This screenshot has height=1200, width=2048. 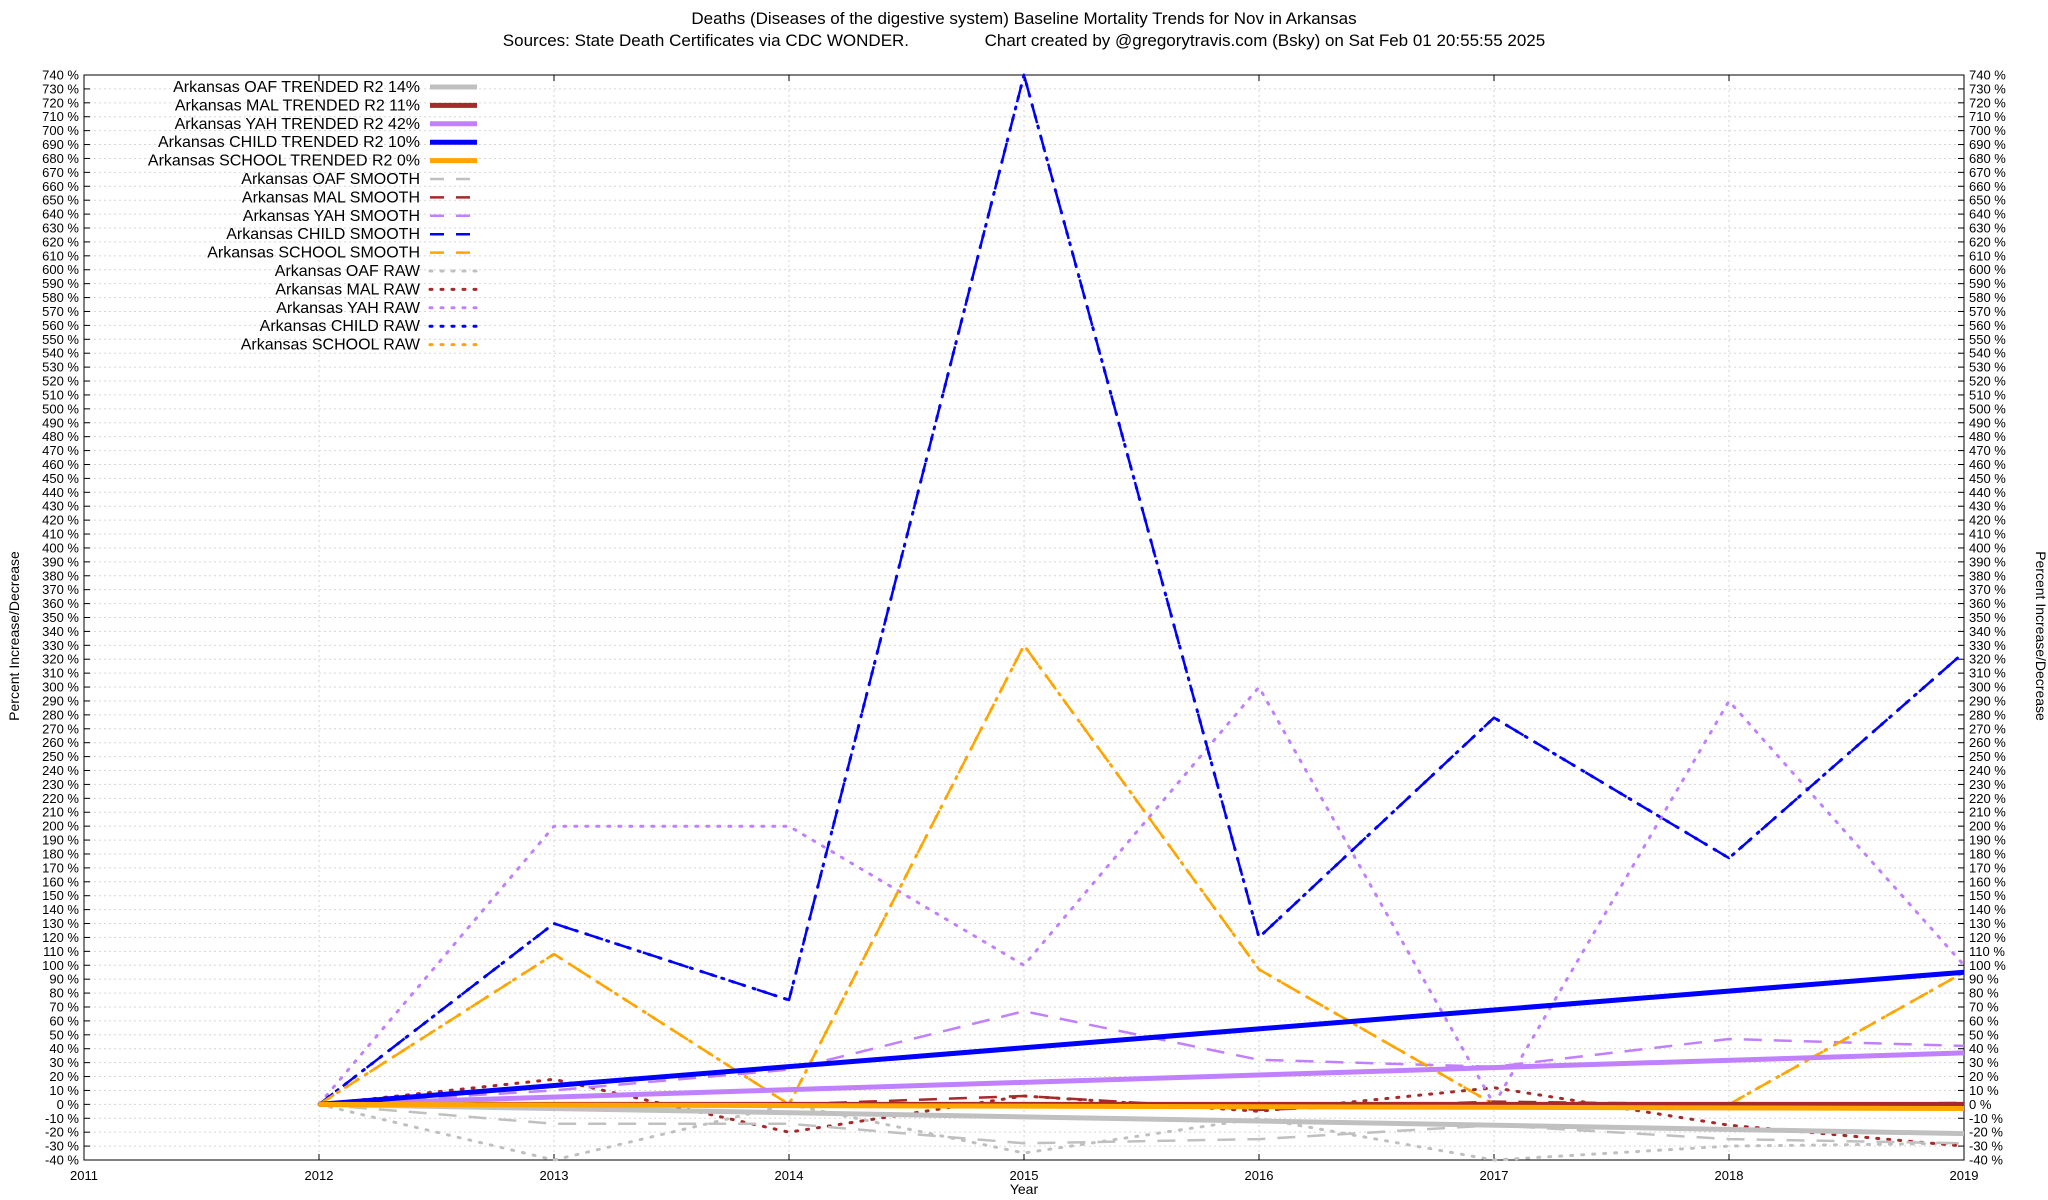 What do you see at coordinates (1987, 742) in the screenshot?
I see `y2-tick-label: 260 %` at bounding box center [1987, 742].